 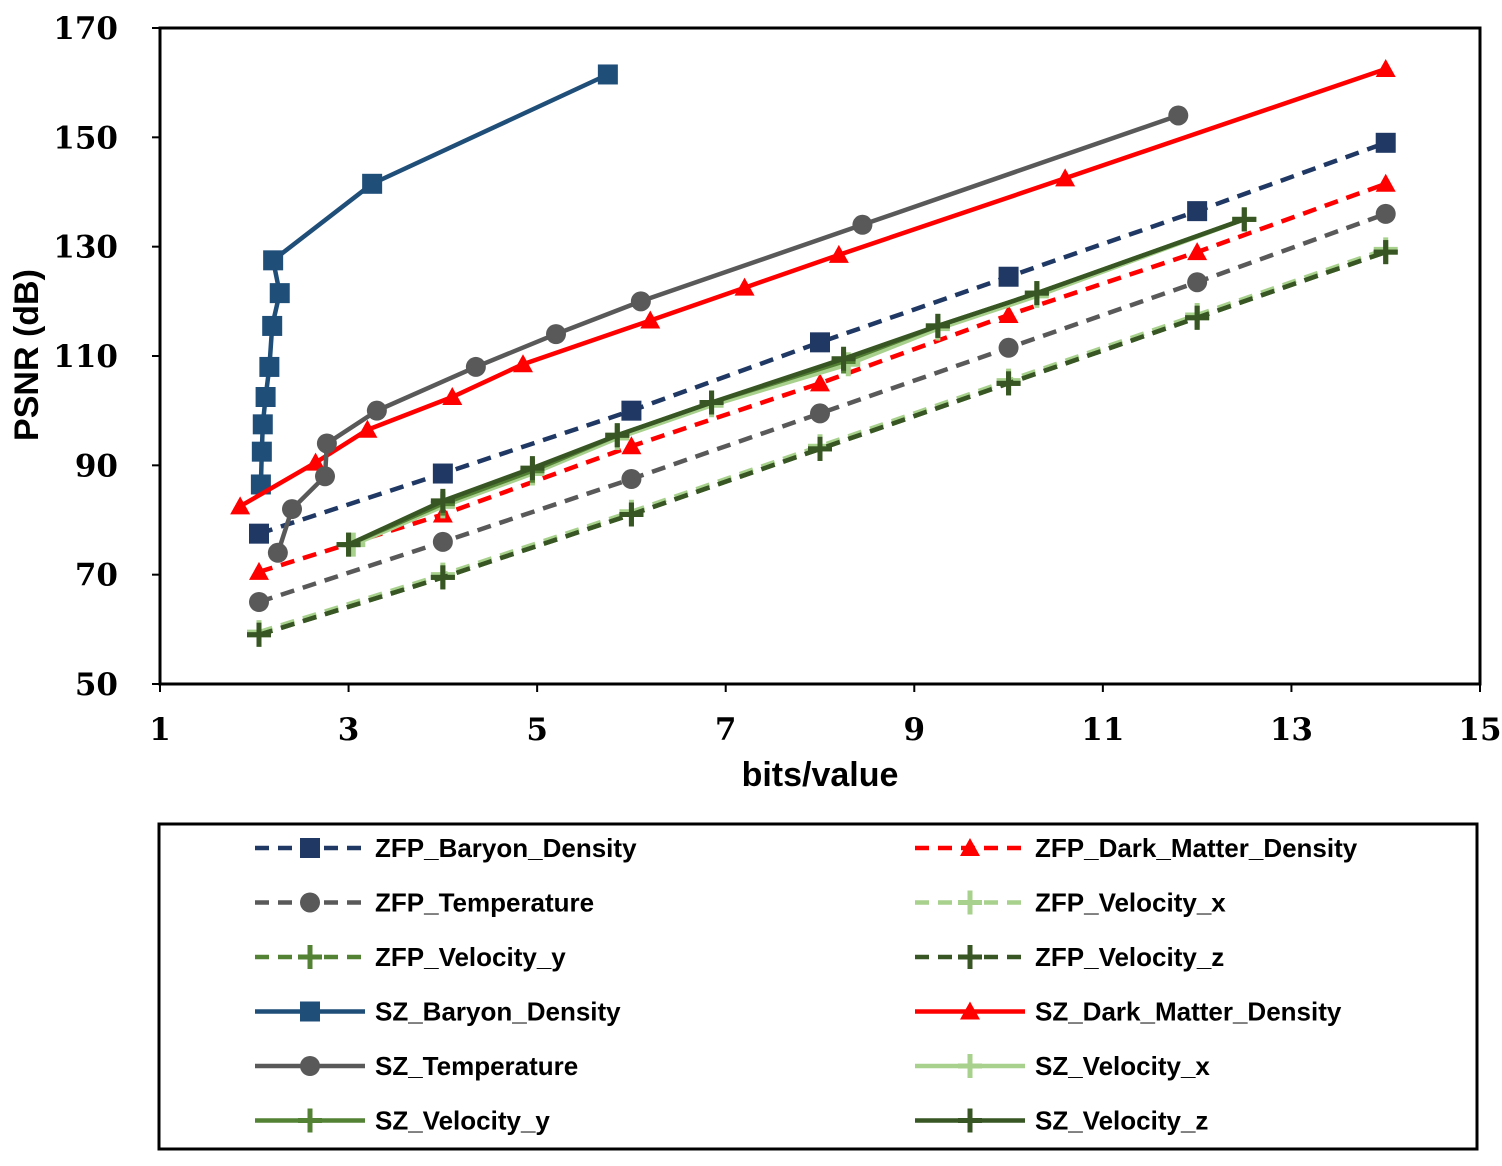 I want to click on legend-label: ZFP_Velocity_z, so click(x=1129, y=957).